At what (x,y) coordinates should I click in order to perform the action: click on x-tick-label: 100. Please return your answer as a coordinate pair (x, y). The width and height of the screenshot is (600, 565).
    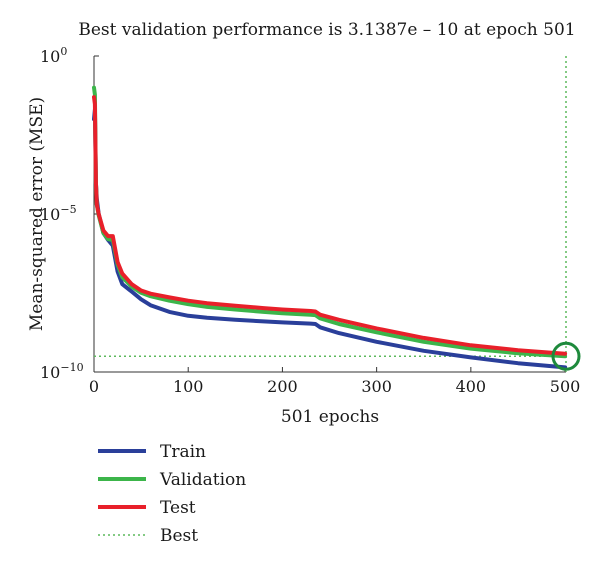
    Looking at the image, I should click on (188, 386).